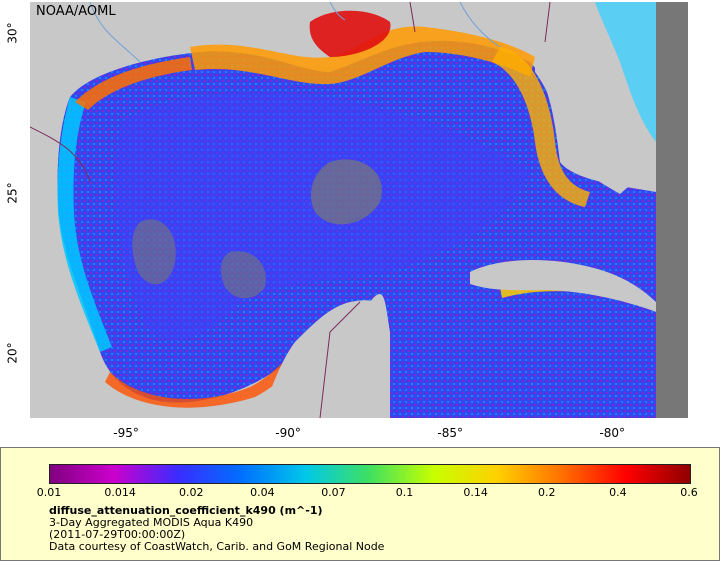 This screenshot has width=720, height=561. I want to click on longitude-tick-label: -85°, so click(450, 433).